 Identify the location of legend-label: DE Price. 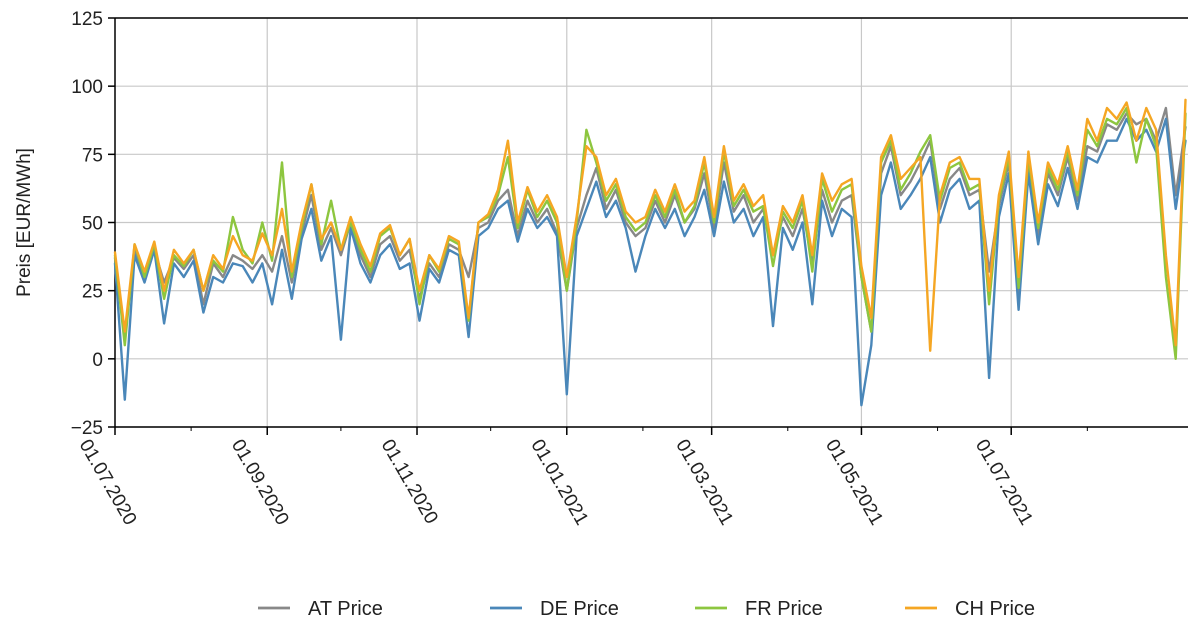
(579, 609).